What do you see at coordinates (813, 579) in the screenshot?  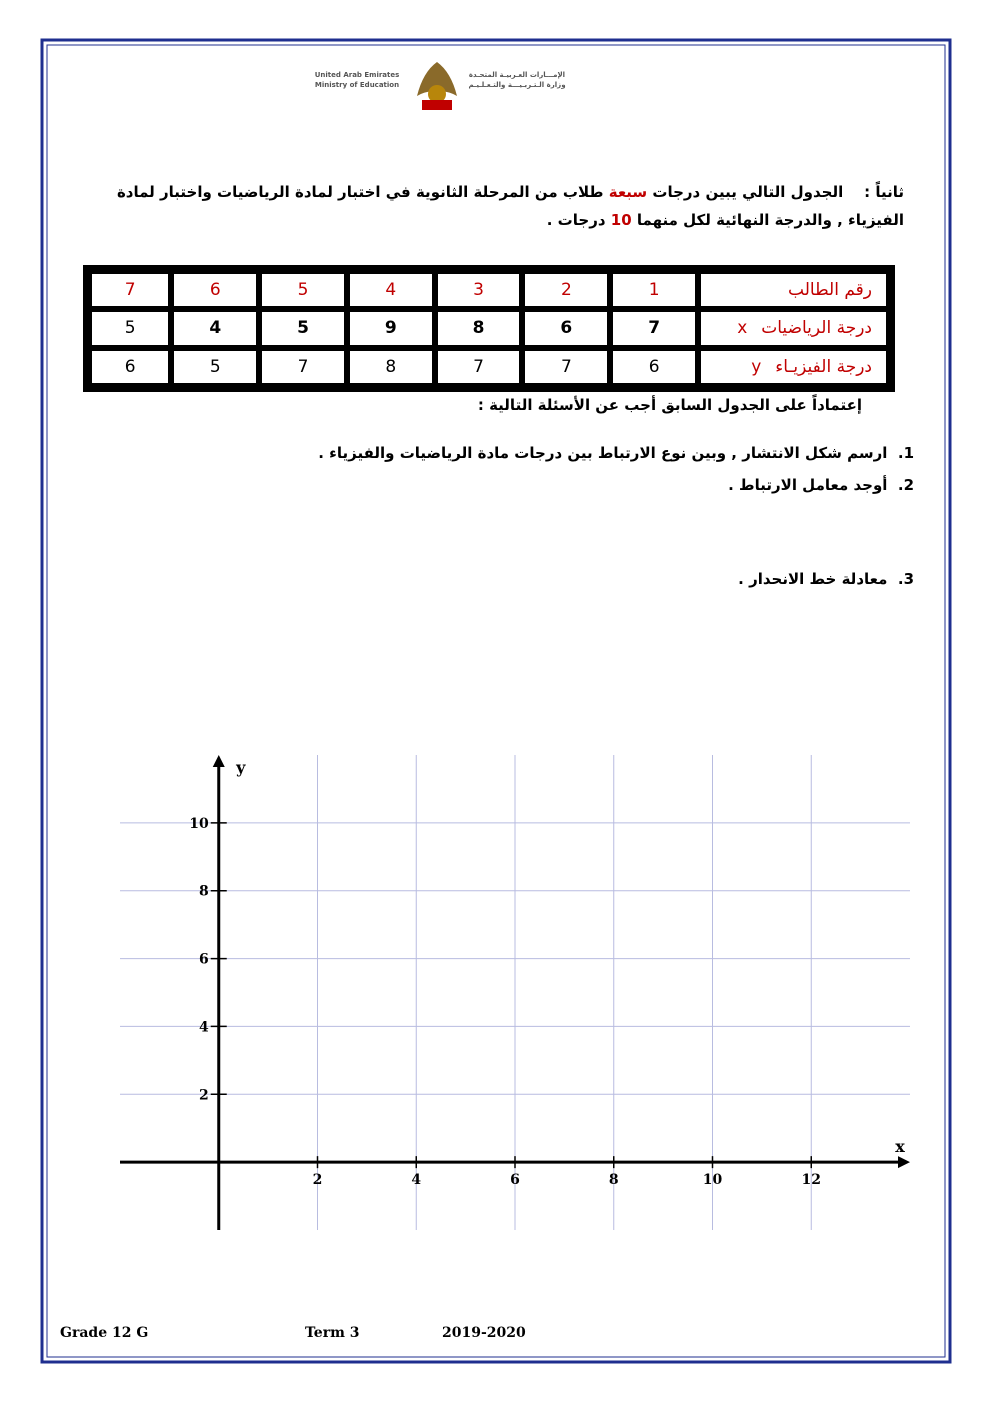 I see `question-text: معادلة خط الانحدار .` at bounding box center [813, 579].